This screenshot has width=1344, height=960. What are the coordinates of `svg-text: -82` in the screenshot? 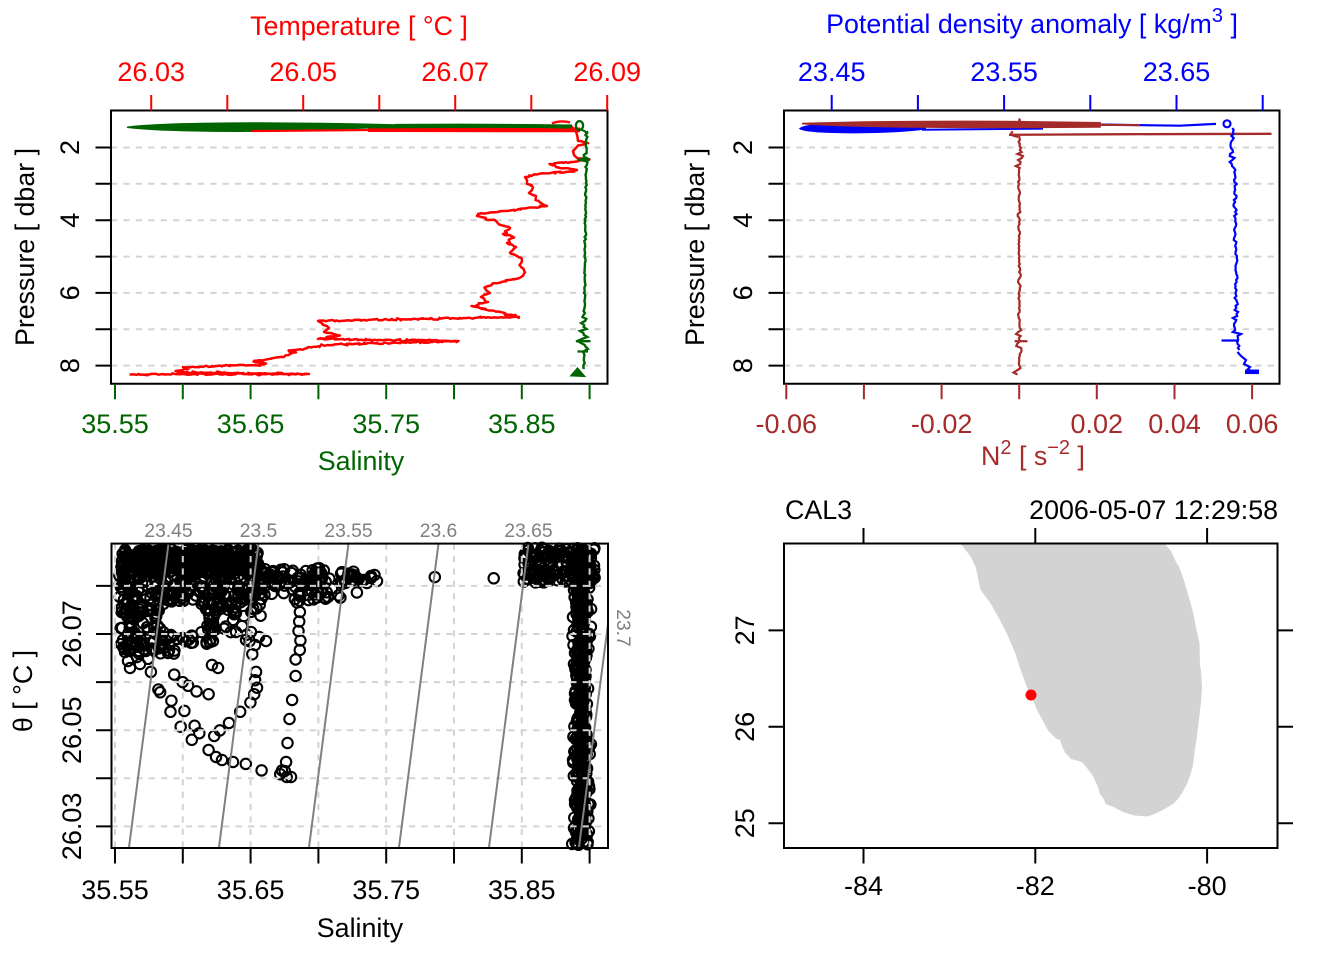 It's located at (1035, 886).